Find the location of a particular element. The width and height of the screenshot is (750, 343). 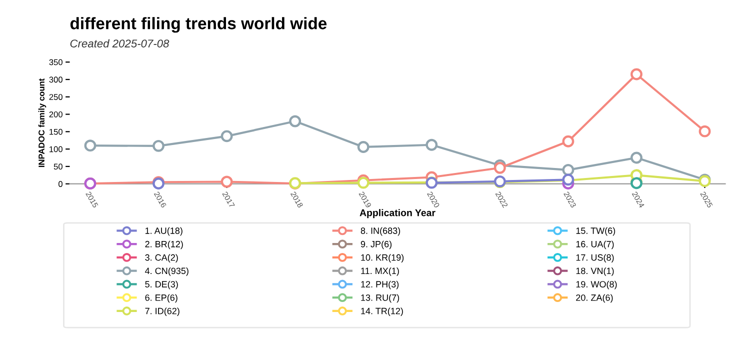

y-tick-label: 50 is located at coordinates (58, 167).